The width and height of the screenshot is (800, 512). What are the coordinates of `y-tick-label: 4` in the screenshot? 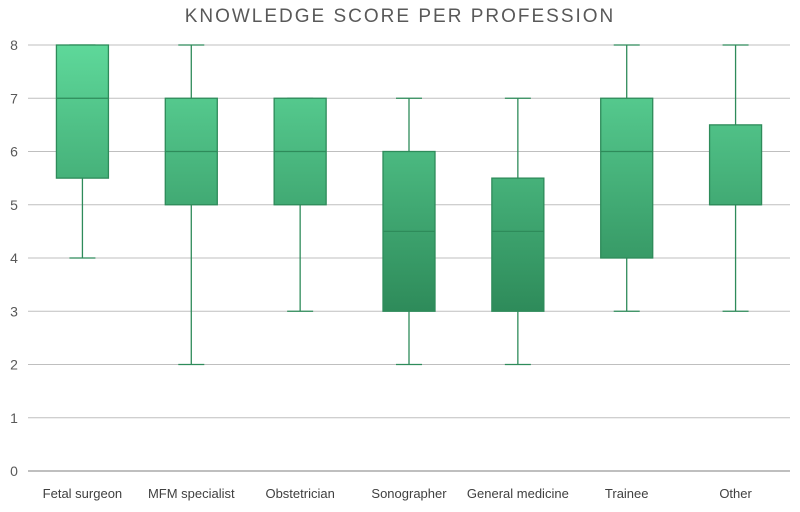 It's located at (14, 258).